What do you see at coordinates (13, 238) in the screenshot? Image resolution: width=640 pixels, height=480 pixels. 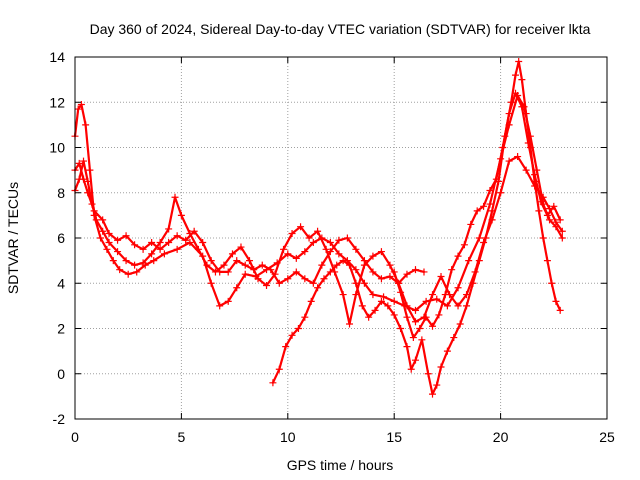 I see `y-axis-label: SDTVAR / TECUs` at bounding box center [13, 238].